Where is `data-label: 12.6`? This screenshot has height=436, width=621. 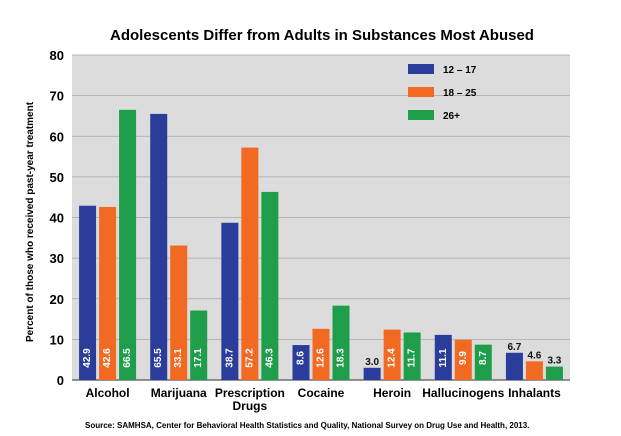
data-label: 12.6 is located at coordinates (321, 358).